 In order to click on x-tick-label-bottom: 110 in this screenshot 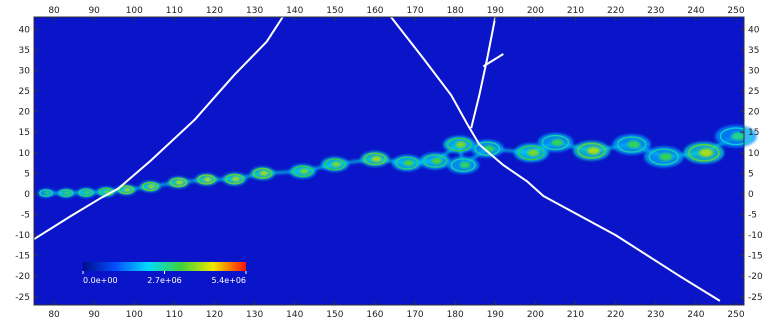, I will do `click(174, 315)`.